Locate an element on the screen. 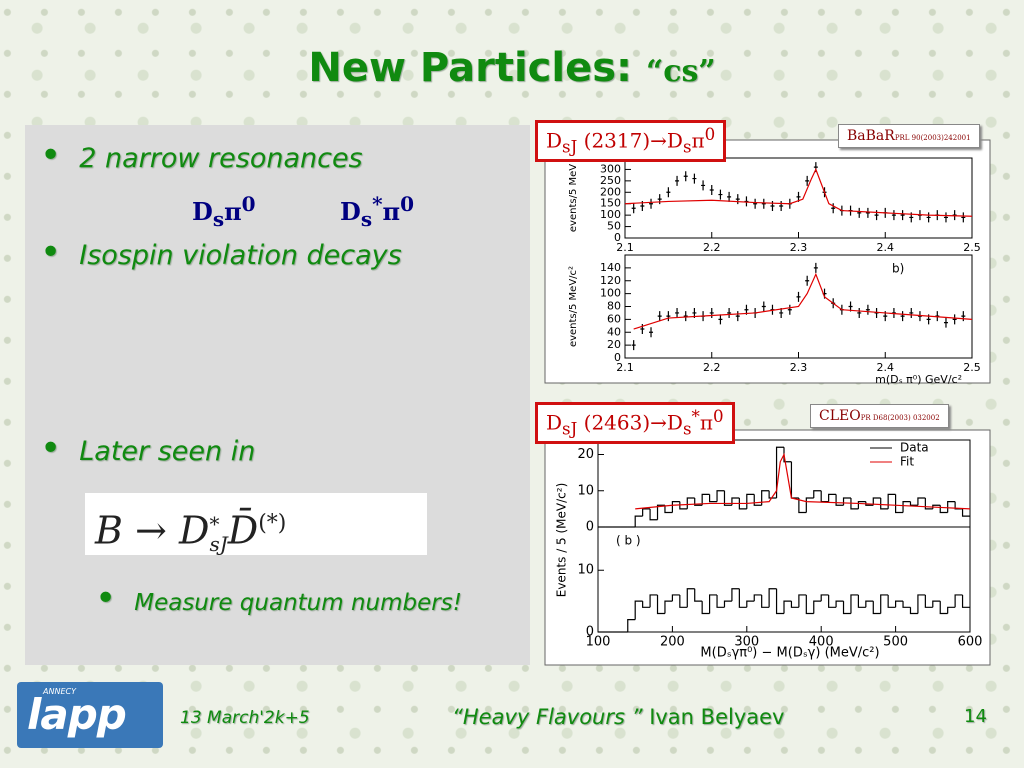 The height and width of the screenshot is (768, 1024). state: Ds*π0 is located at coordinates (377, 211).